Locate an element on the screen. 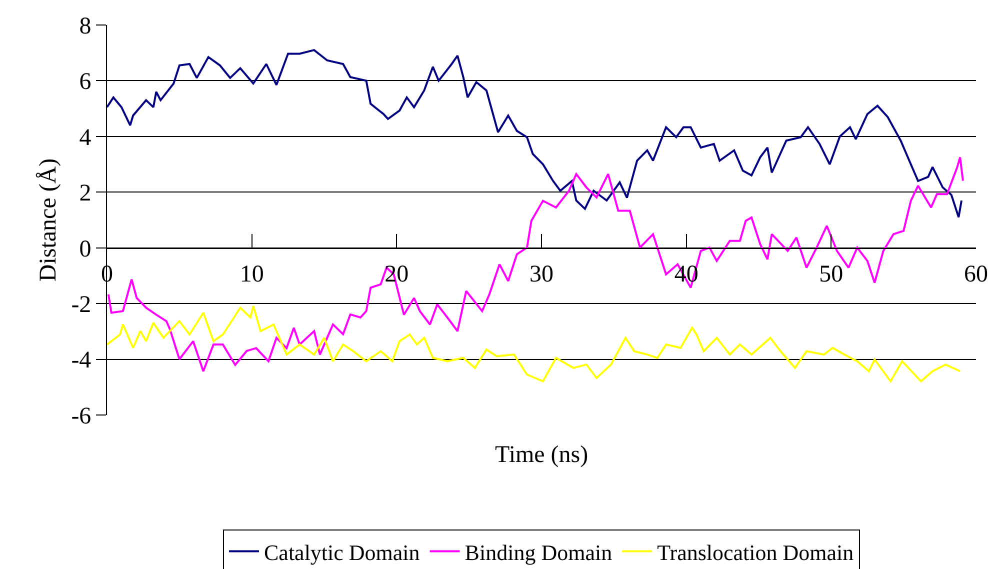 Image resolution: width=993 pixels, height=569 pixels. y-tick-label: -2 is located at coordinates (81, 305).